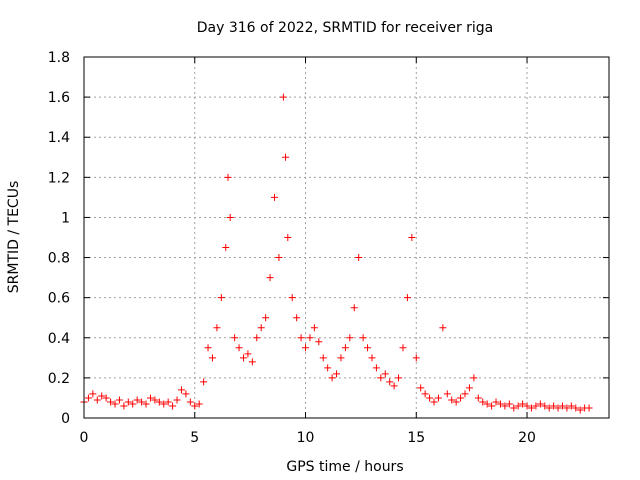  What do you see at coordinates (344, 467) in the screenshot?
I see `x-axis-label: GPS time / hours` at bounding box center [344, 467].